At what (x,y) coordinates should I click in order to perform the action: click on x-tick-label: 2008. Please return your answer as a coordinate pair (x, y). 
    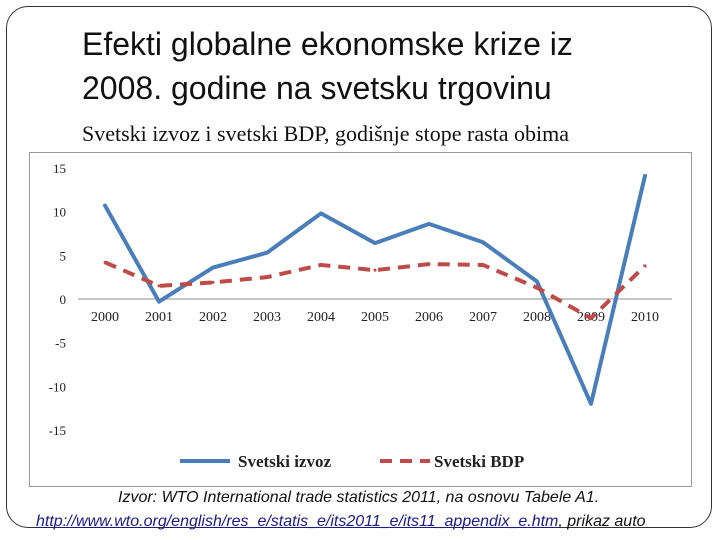
    Looking at the image, I should click on (537, 317).